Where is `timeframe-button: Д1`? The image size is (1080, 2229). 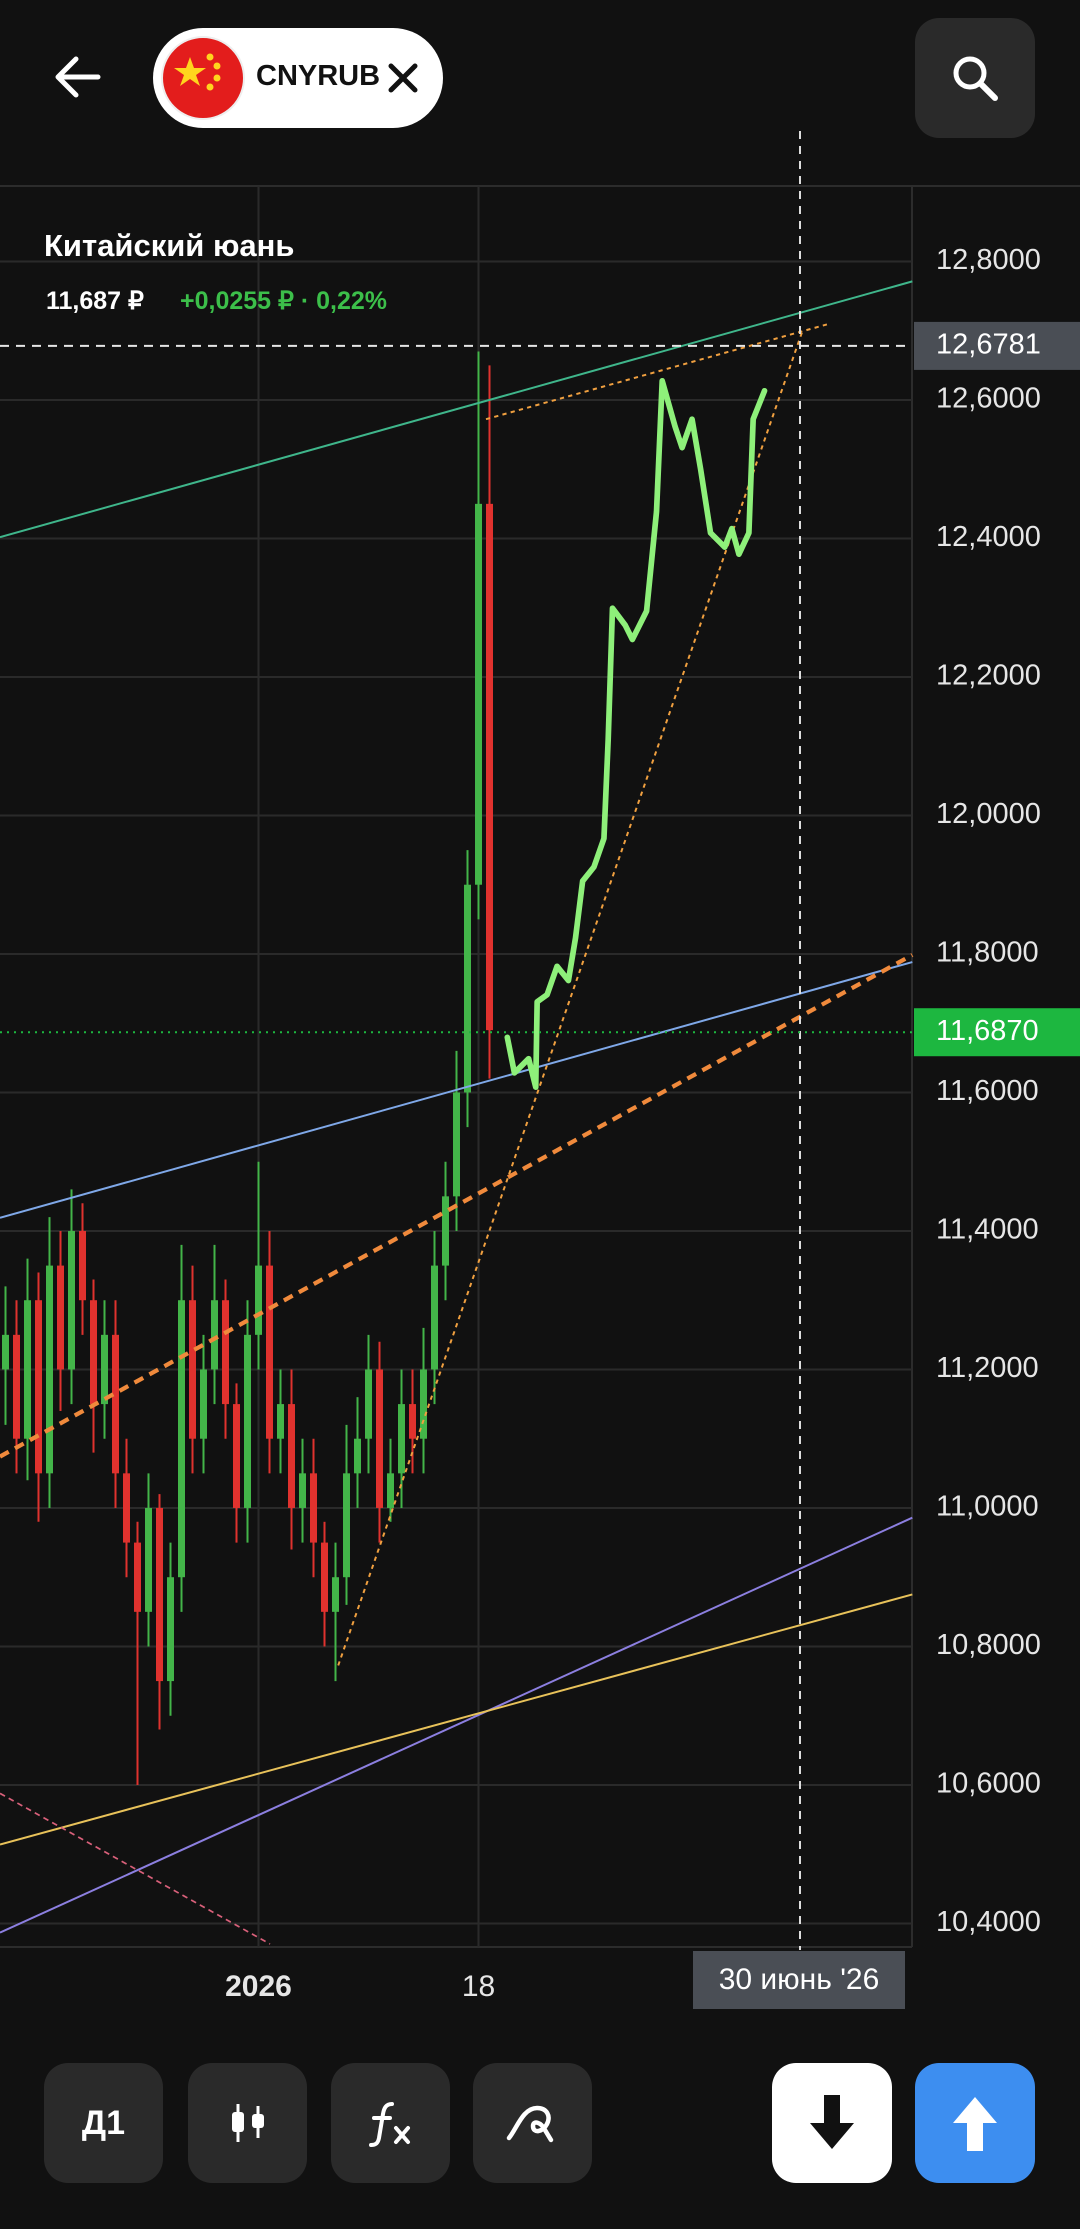 timeframe-button: Д1 is located at coordinates (103, 2123).